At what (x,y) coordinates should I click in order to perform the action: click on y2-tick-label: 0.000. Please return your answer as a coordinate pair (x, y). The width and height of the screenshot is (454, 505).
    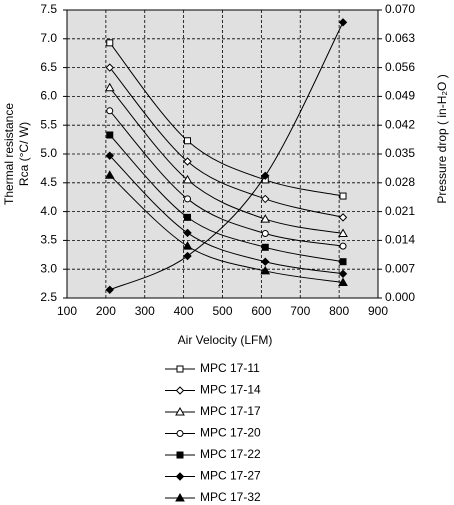
    Looking at the image, I should click on (400, 297).